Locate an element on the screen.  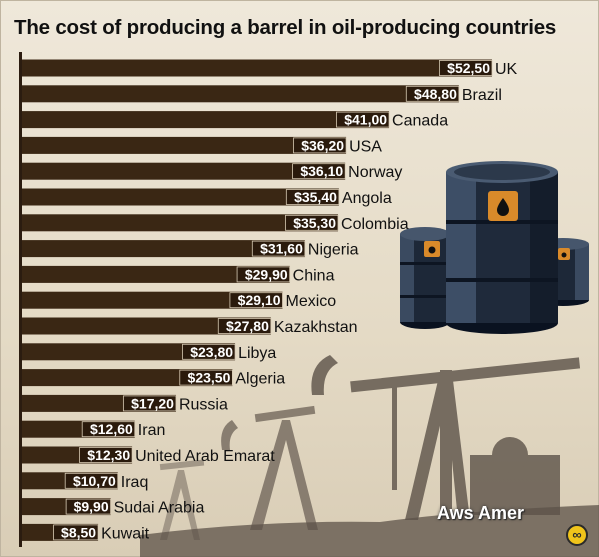
category-label: USA is located at coordinates (365, 146).